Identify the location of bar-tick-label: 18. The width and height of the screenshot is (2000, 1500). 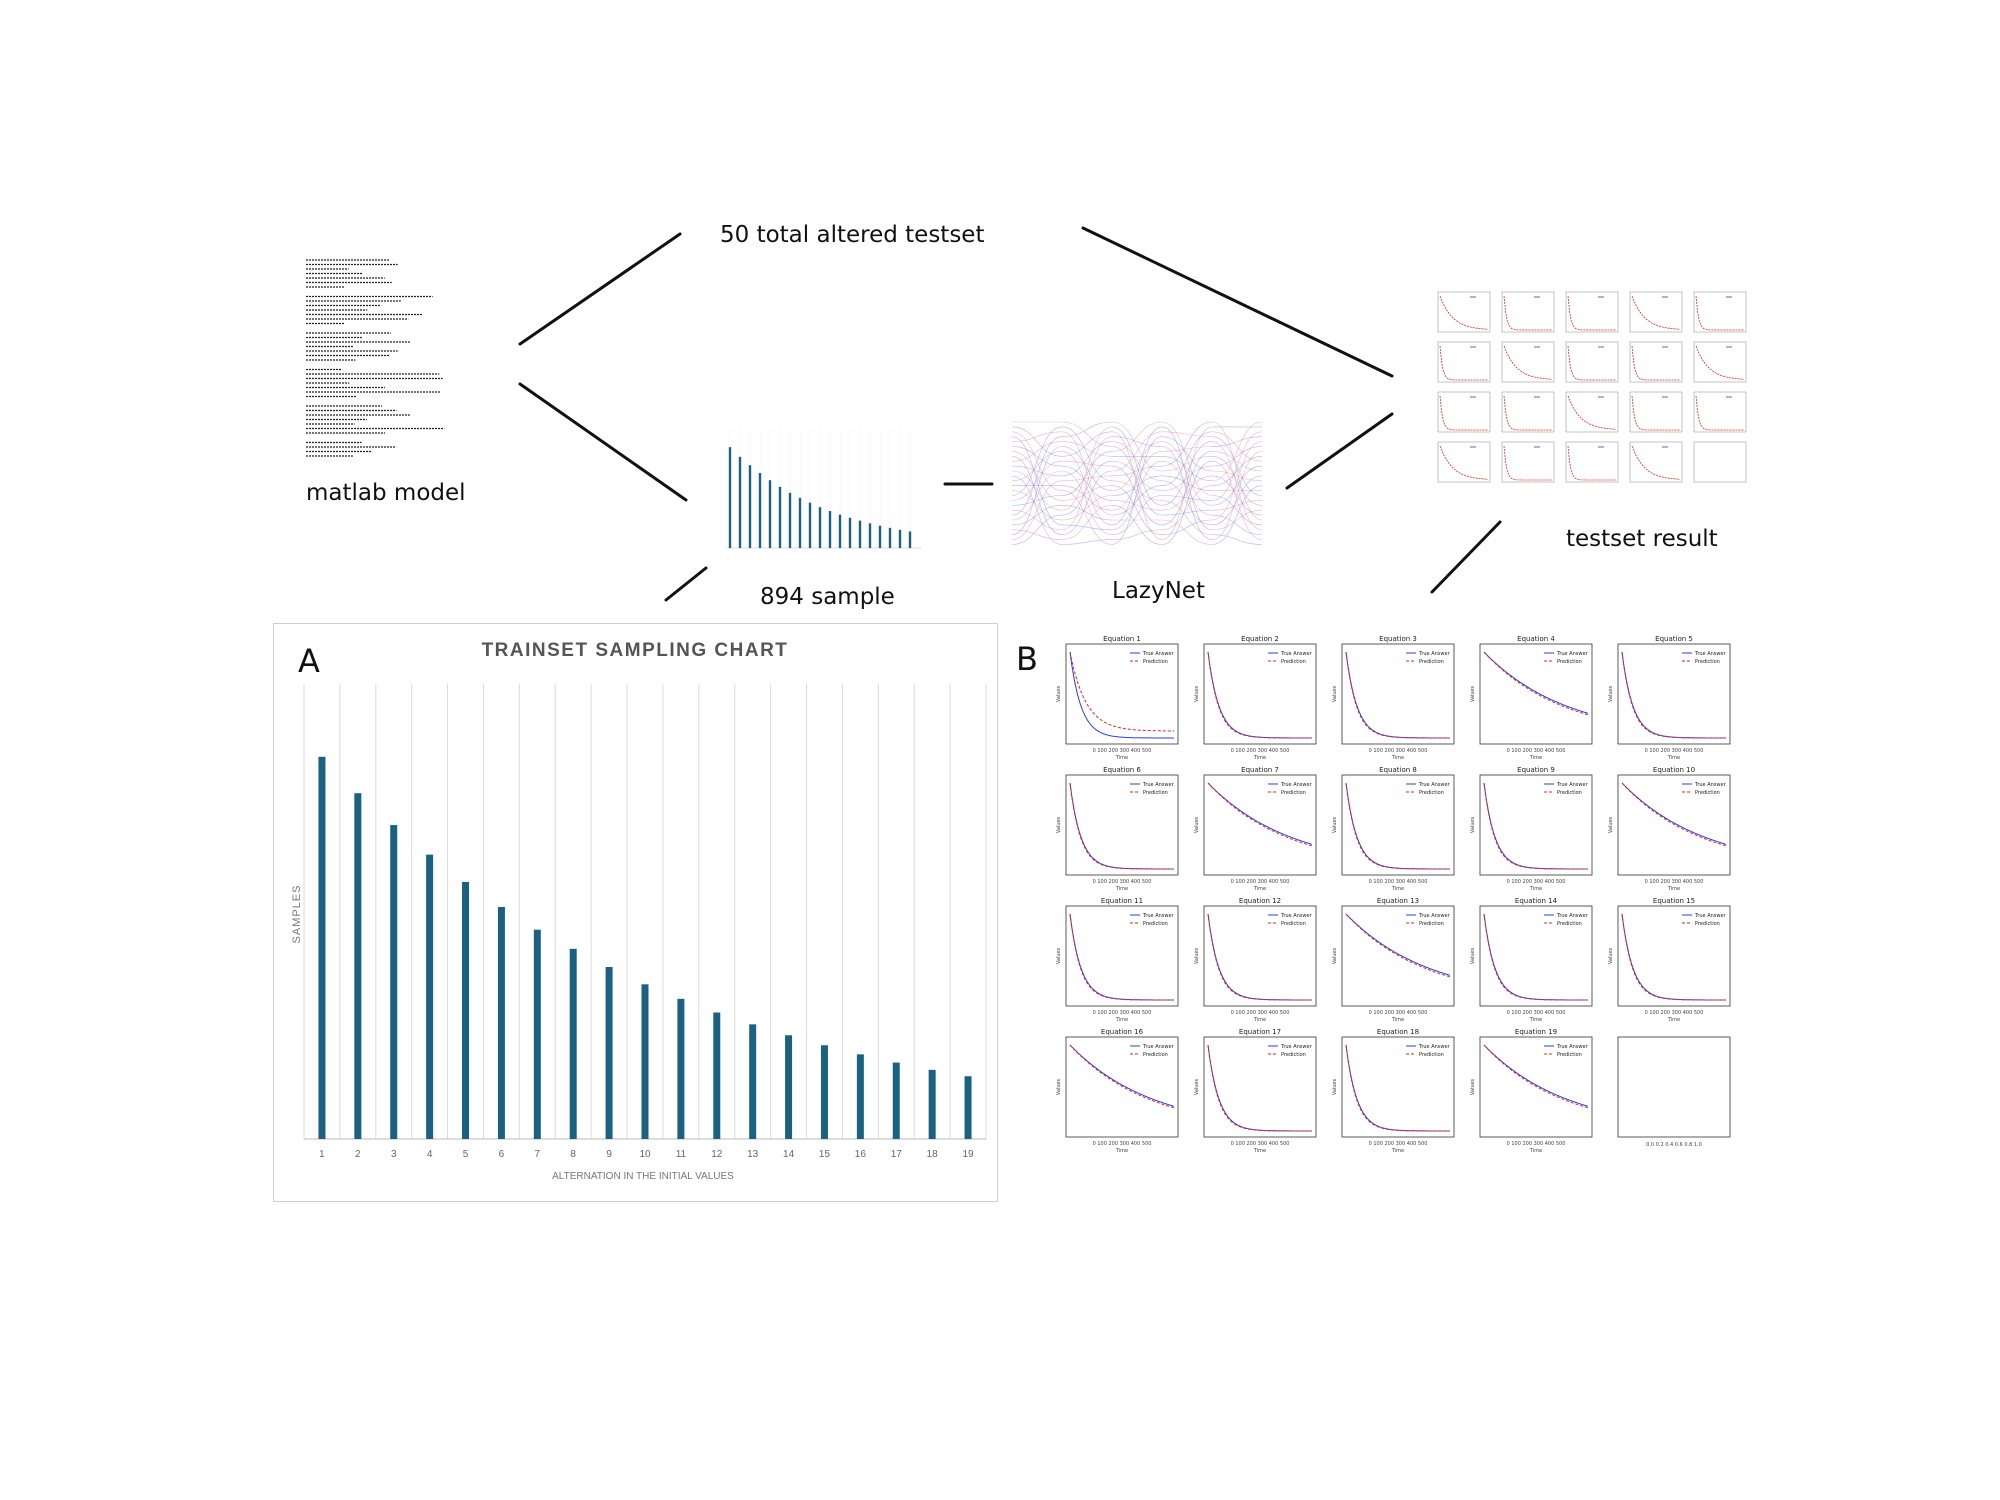
(933, 1154).